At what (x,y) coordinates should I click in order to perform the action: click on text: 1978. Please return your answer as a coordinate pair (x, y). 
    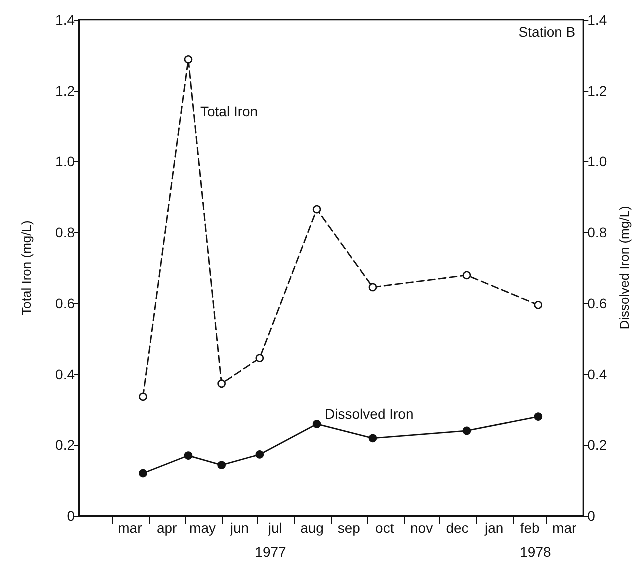
    Looking at the image, I should click on (536, 552).